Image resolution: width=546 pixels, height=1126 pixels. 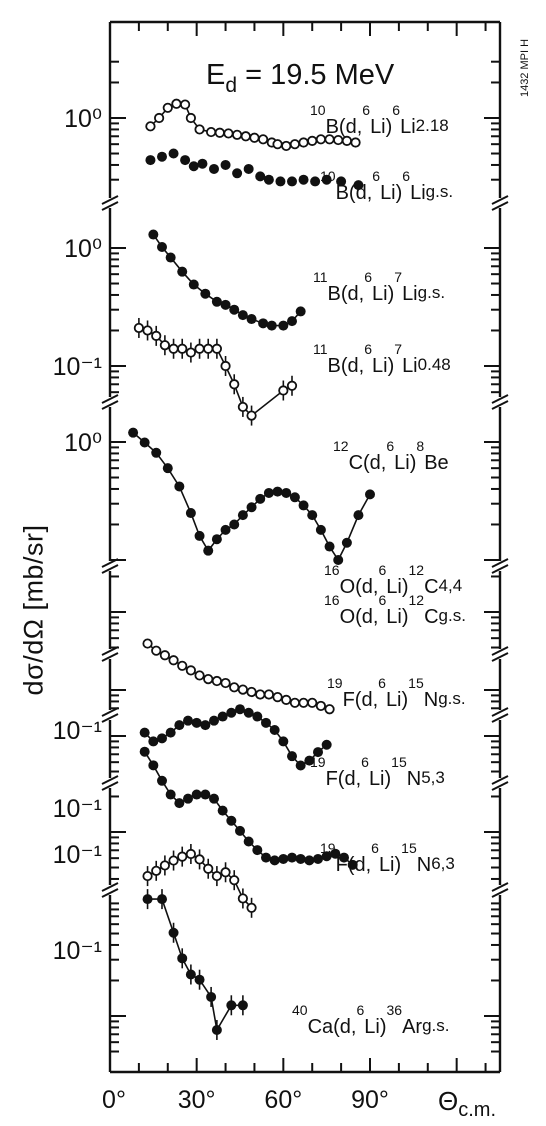 What do you see at coordinates (33, 610) in the screenshot?
I see `y-axis-label: dσ/dΩ [mb/sr]` at bounding box center [33, 610].